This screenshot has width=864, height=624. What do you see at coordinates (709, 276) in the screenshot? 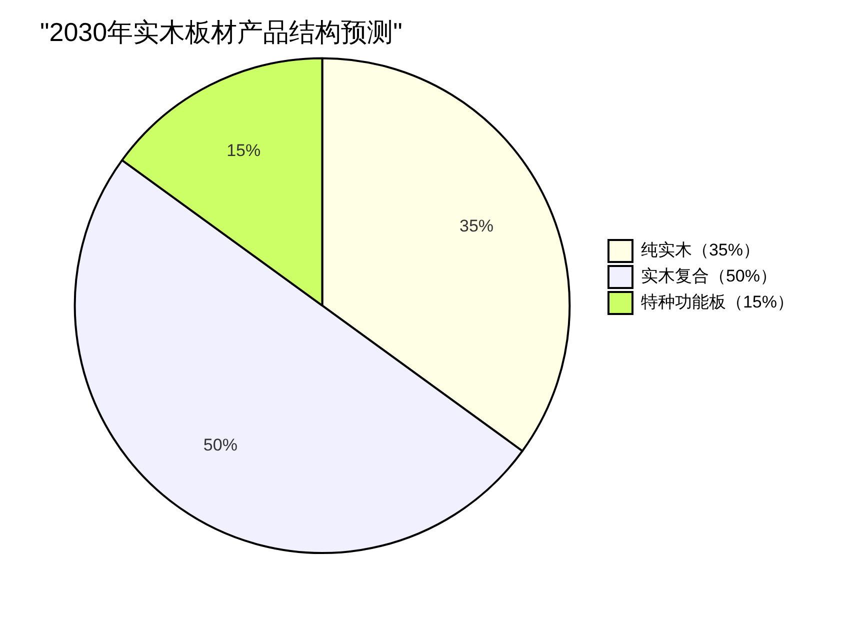
I see `legend-label: 实木复合（50%）` at bounding box center [709, 276].